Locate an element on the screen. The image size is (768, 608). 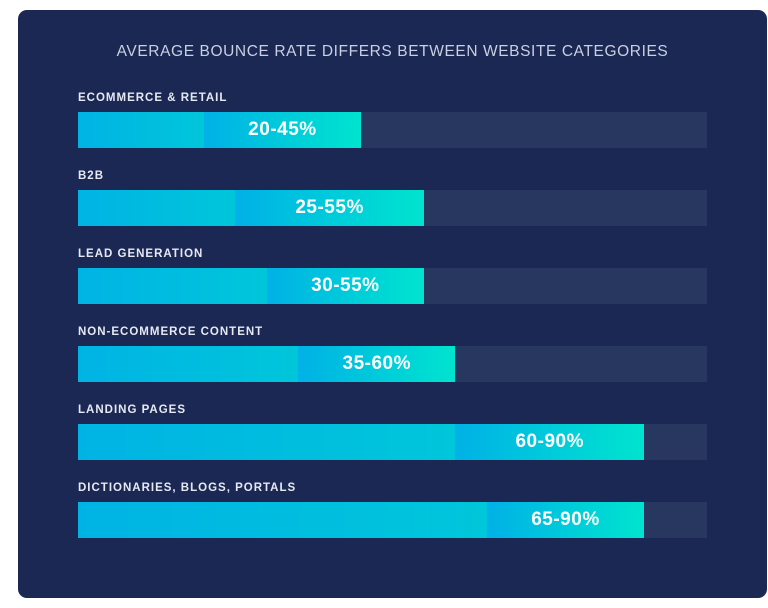
data-label: 35-60% is located at coordinates (377, 363).